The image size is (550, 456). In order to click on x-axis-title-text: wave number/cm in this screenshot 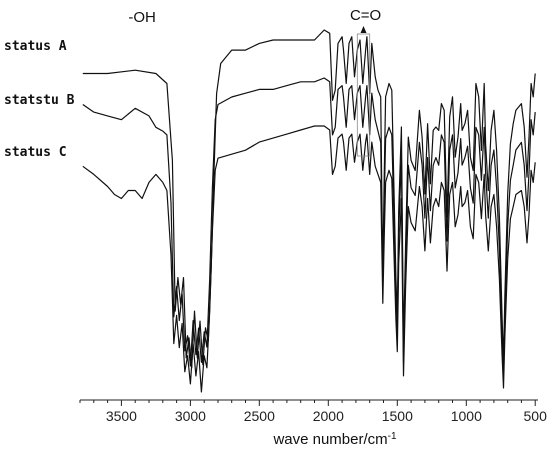, I will do `click(329, 439)`.